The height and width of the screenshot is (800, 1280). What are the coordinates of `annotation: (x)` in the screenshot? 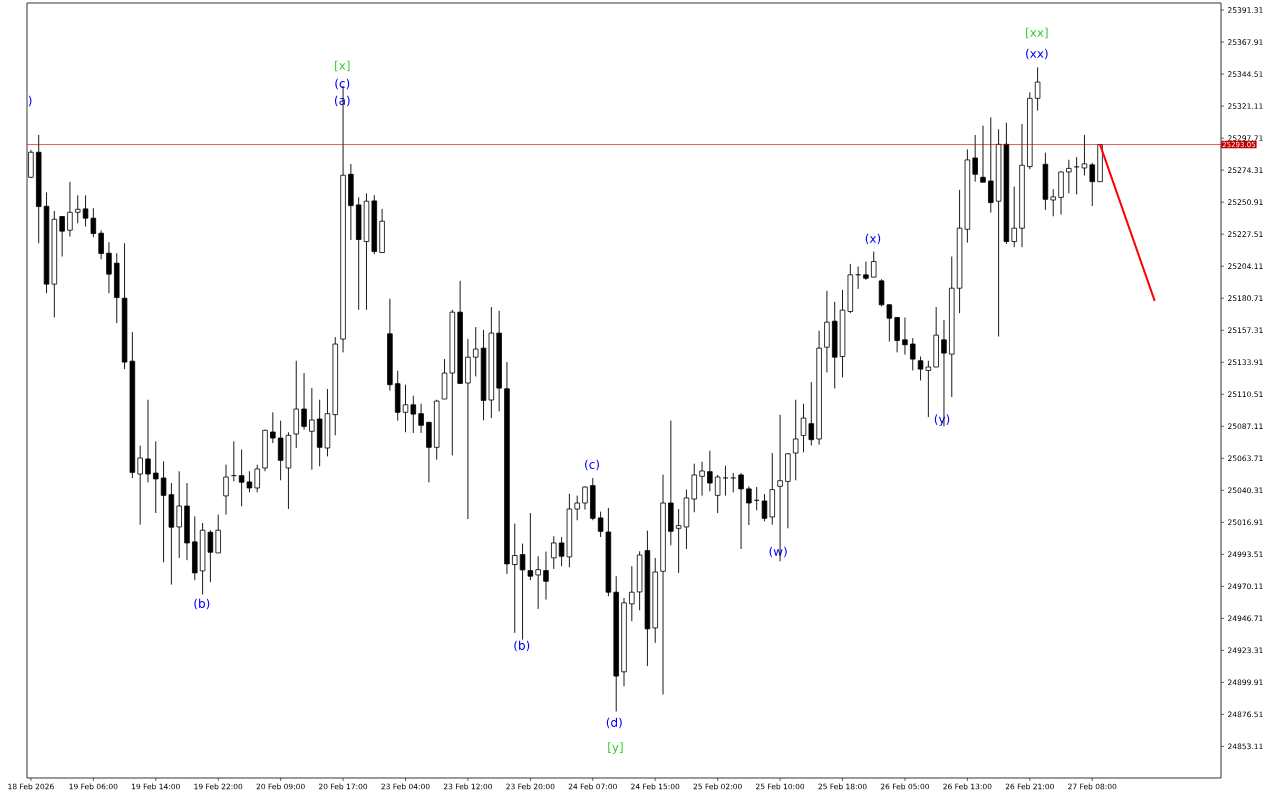 It's located at (873, 239).